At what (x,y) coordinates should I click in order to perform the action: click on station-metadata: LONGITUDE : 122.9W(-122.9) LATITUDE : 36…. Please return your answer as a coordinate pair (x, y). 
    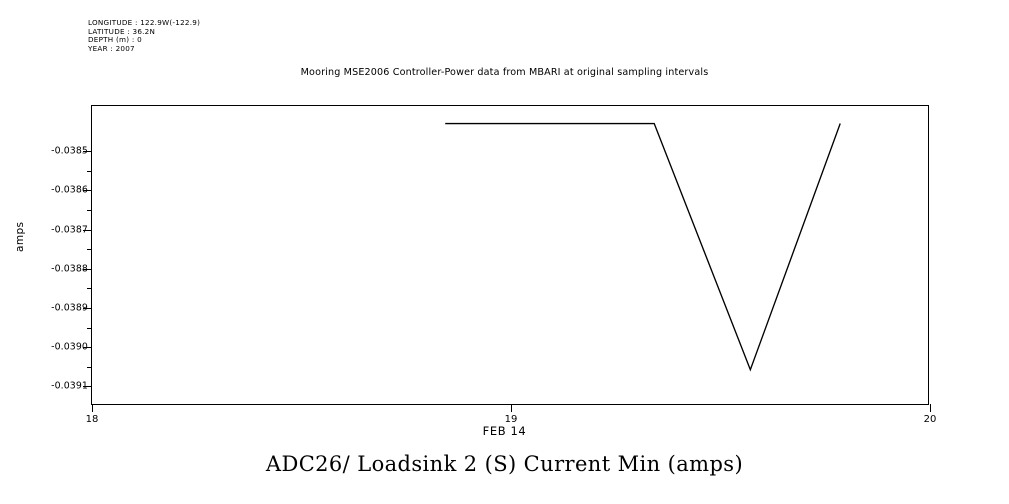
    Looking at the image, I should click on (144, 35).